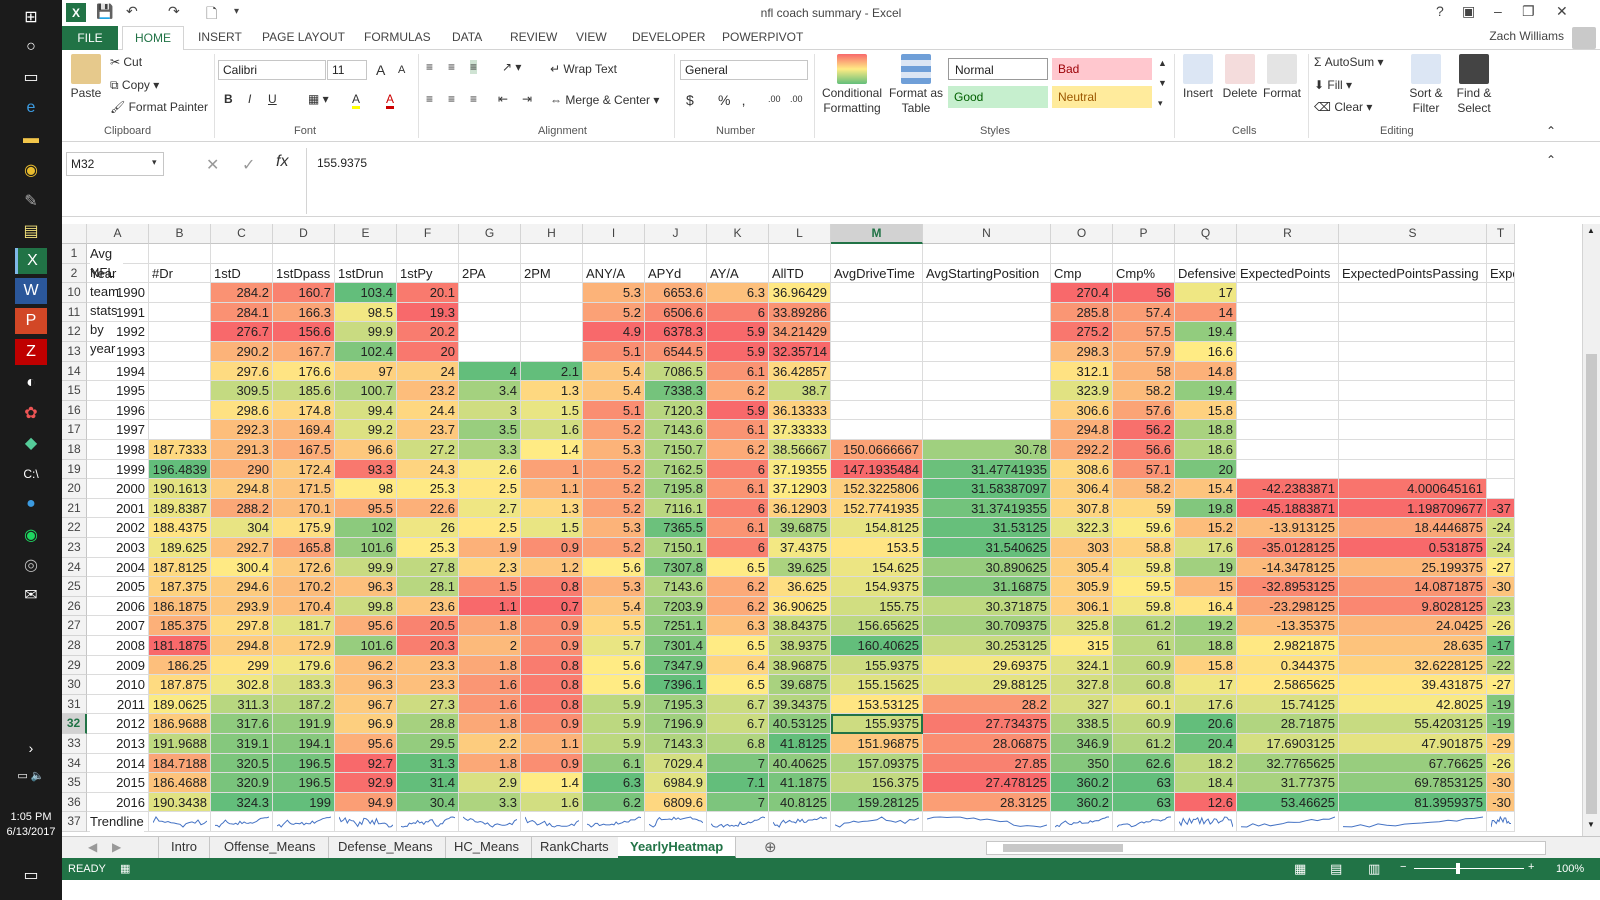 The image size is (1600, 900). What do you see at coordinates (1206, 430) in the screenshot?
I see `cell-q17: 18.8` at bounding box center [1206, 430].